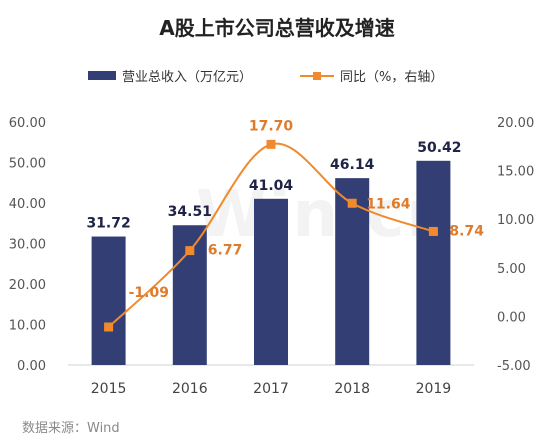 Image resolution: width=554 pixels, height=443 pixels. What do you see at coordinates (514, 366) in the screenshot?
I see `y-right-tick-label: -5.00` at bounding box center [514, 366].